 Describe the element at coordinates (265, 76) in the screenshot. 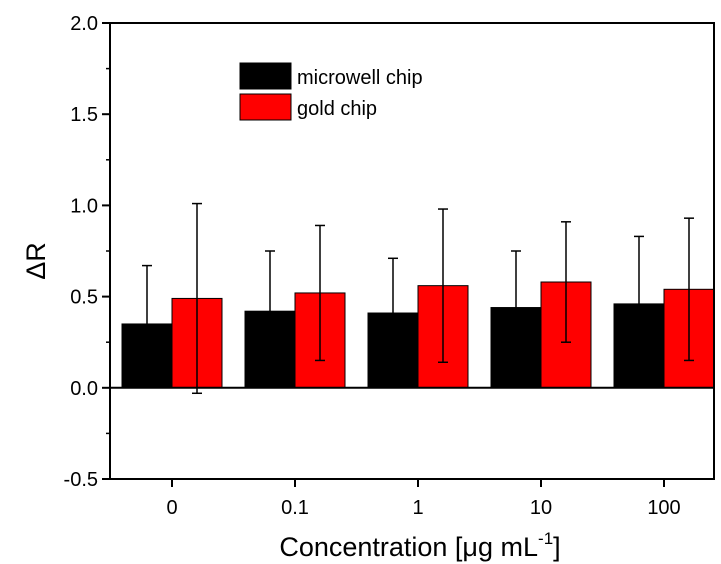

I see `legend-swatch-microwell-chip` at that location.